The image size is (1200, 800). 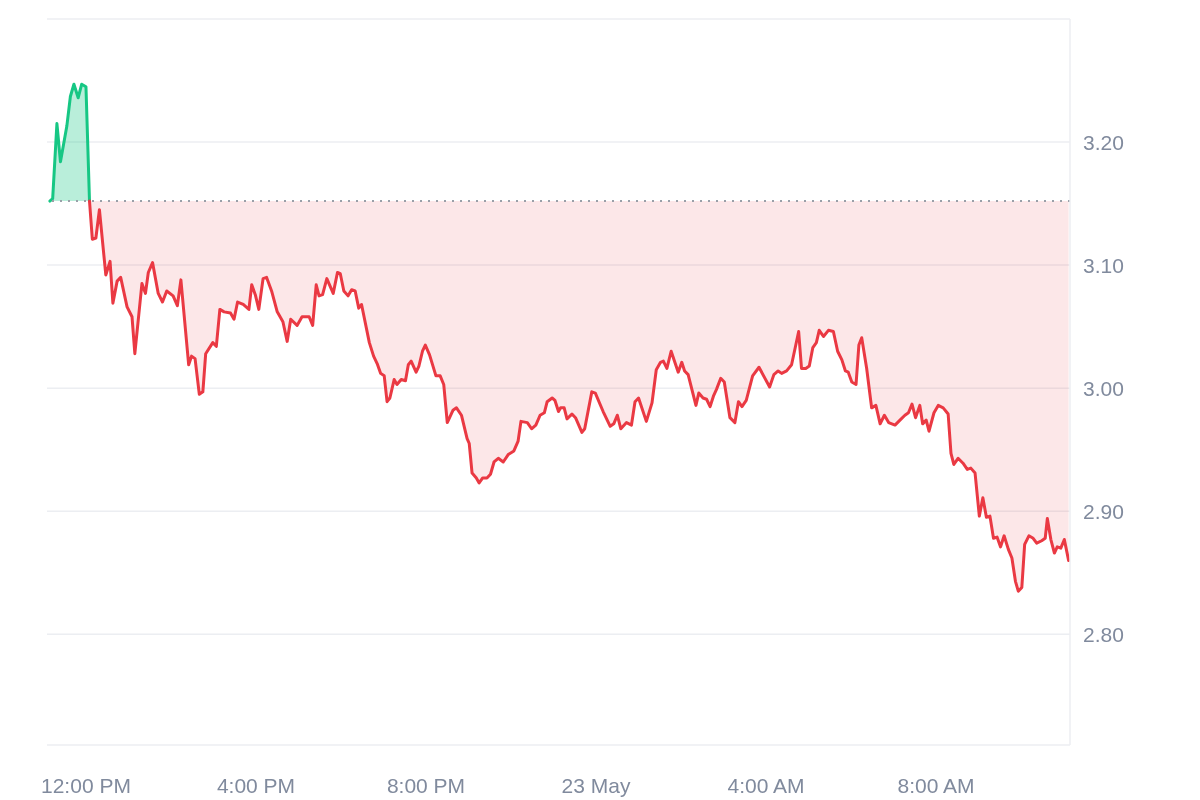 I want to click on y-tick-label: 2.90, so click(x=1103, y=511).